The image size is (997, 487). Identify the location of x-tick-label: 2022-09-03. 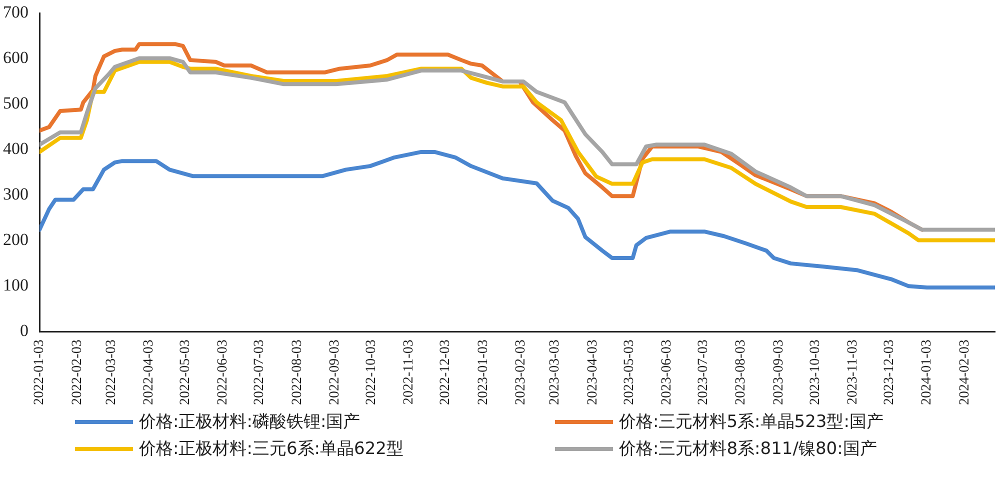
(335, 373).